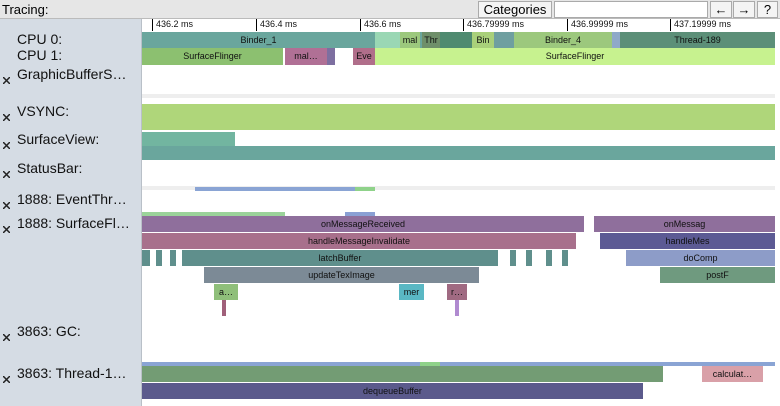 Image resolution: width=780 pixels, height=406 pixels. I want to click on categories-button: Categories, so click(515, 9).